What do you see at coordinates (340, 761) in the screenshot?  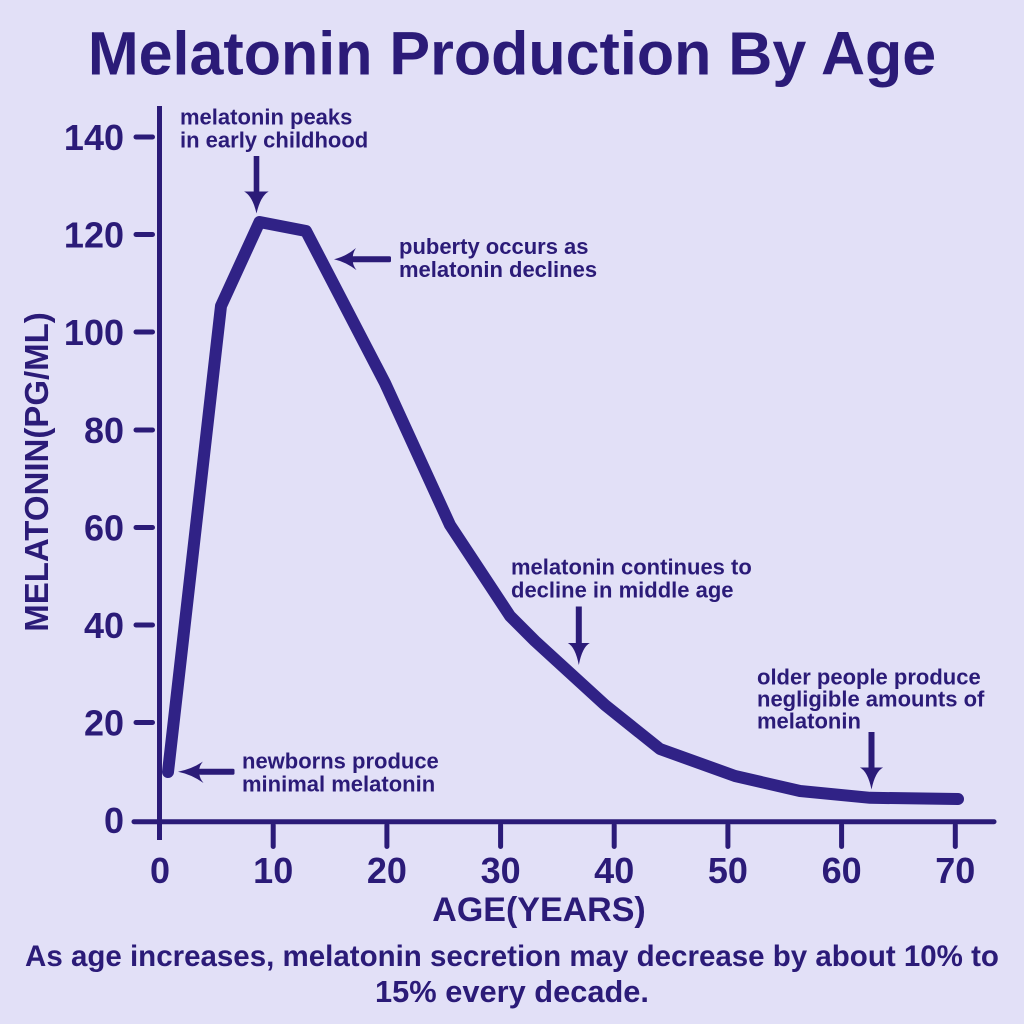 I see `svg-text: newborns produce` at bounding box center [340, 761].